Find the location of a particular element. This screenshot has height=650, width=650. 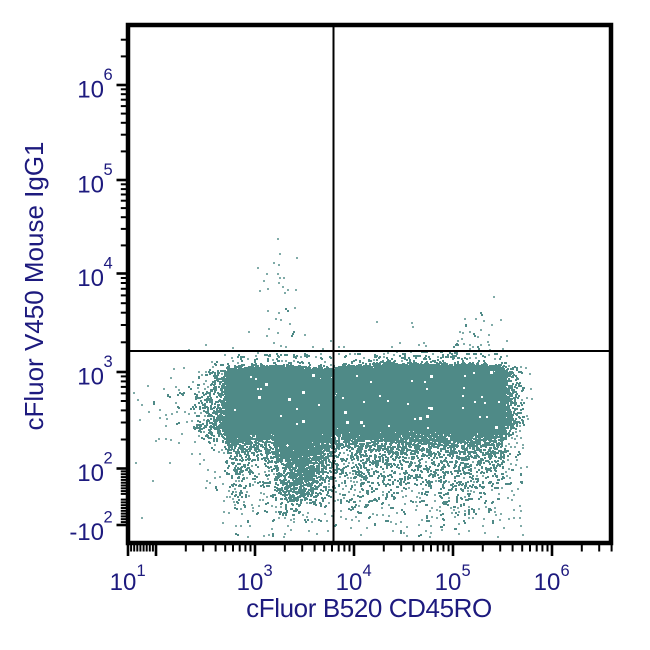

svg-text: cFluor B520 CD45RO is located at coordinates (369, 608).